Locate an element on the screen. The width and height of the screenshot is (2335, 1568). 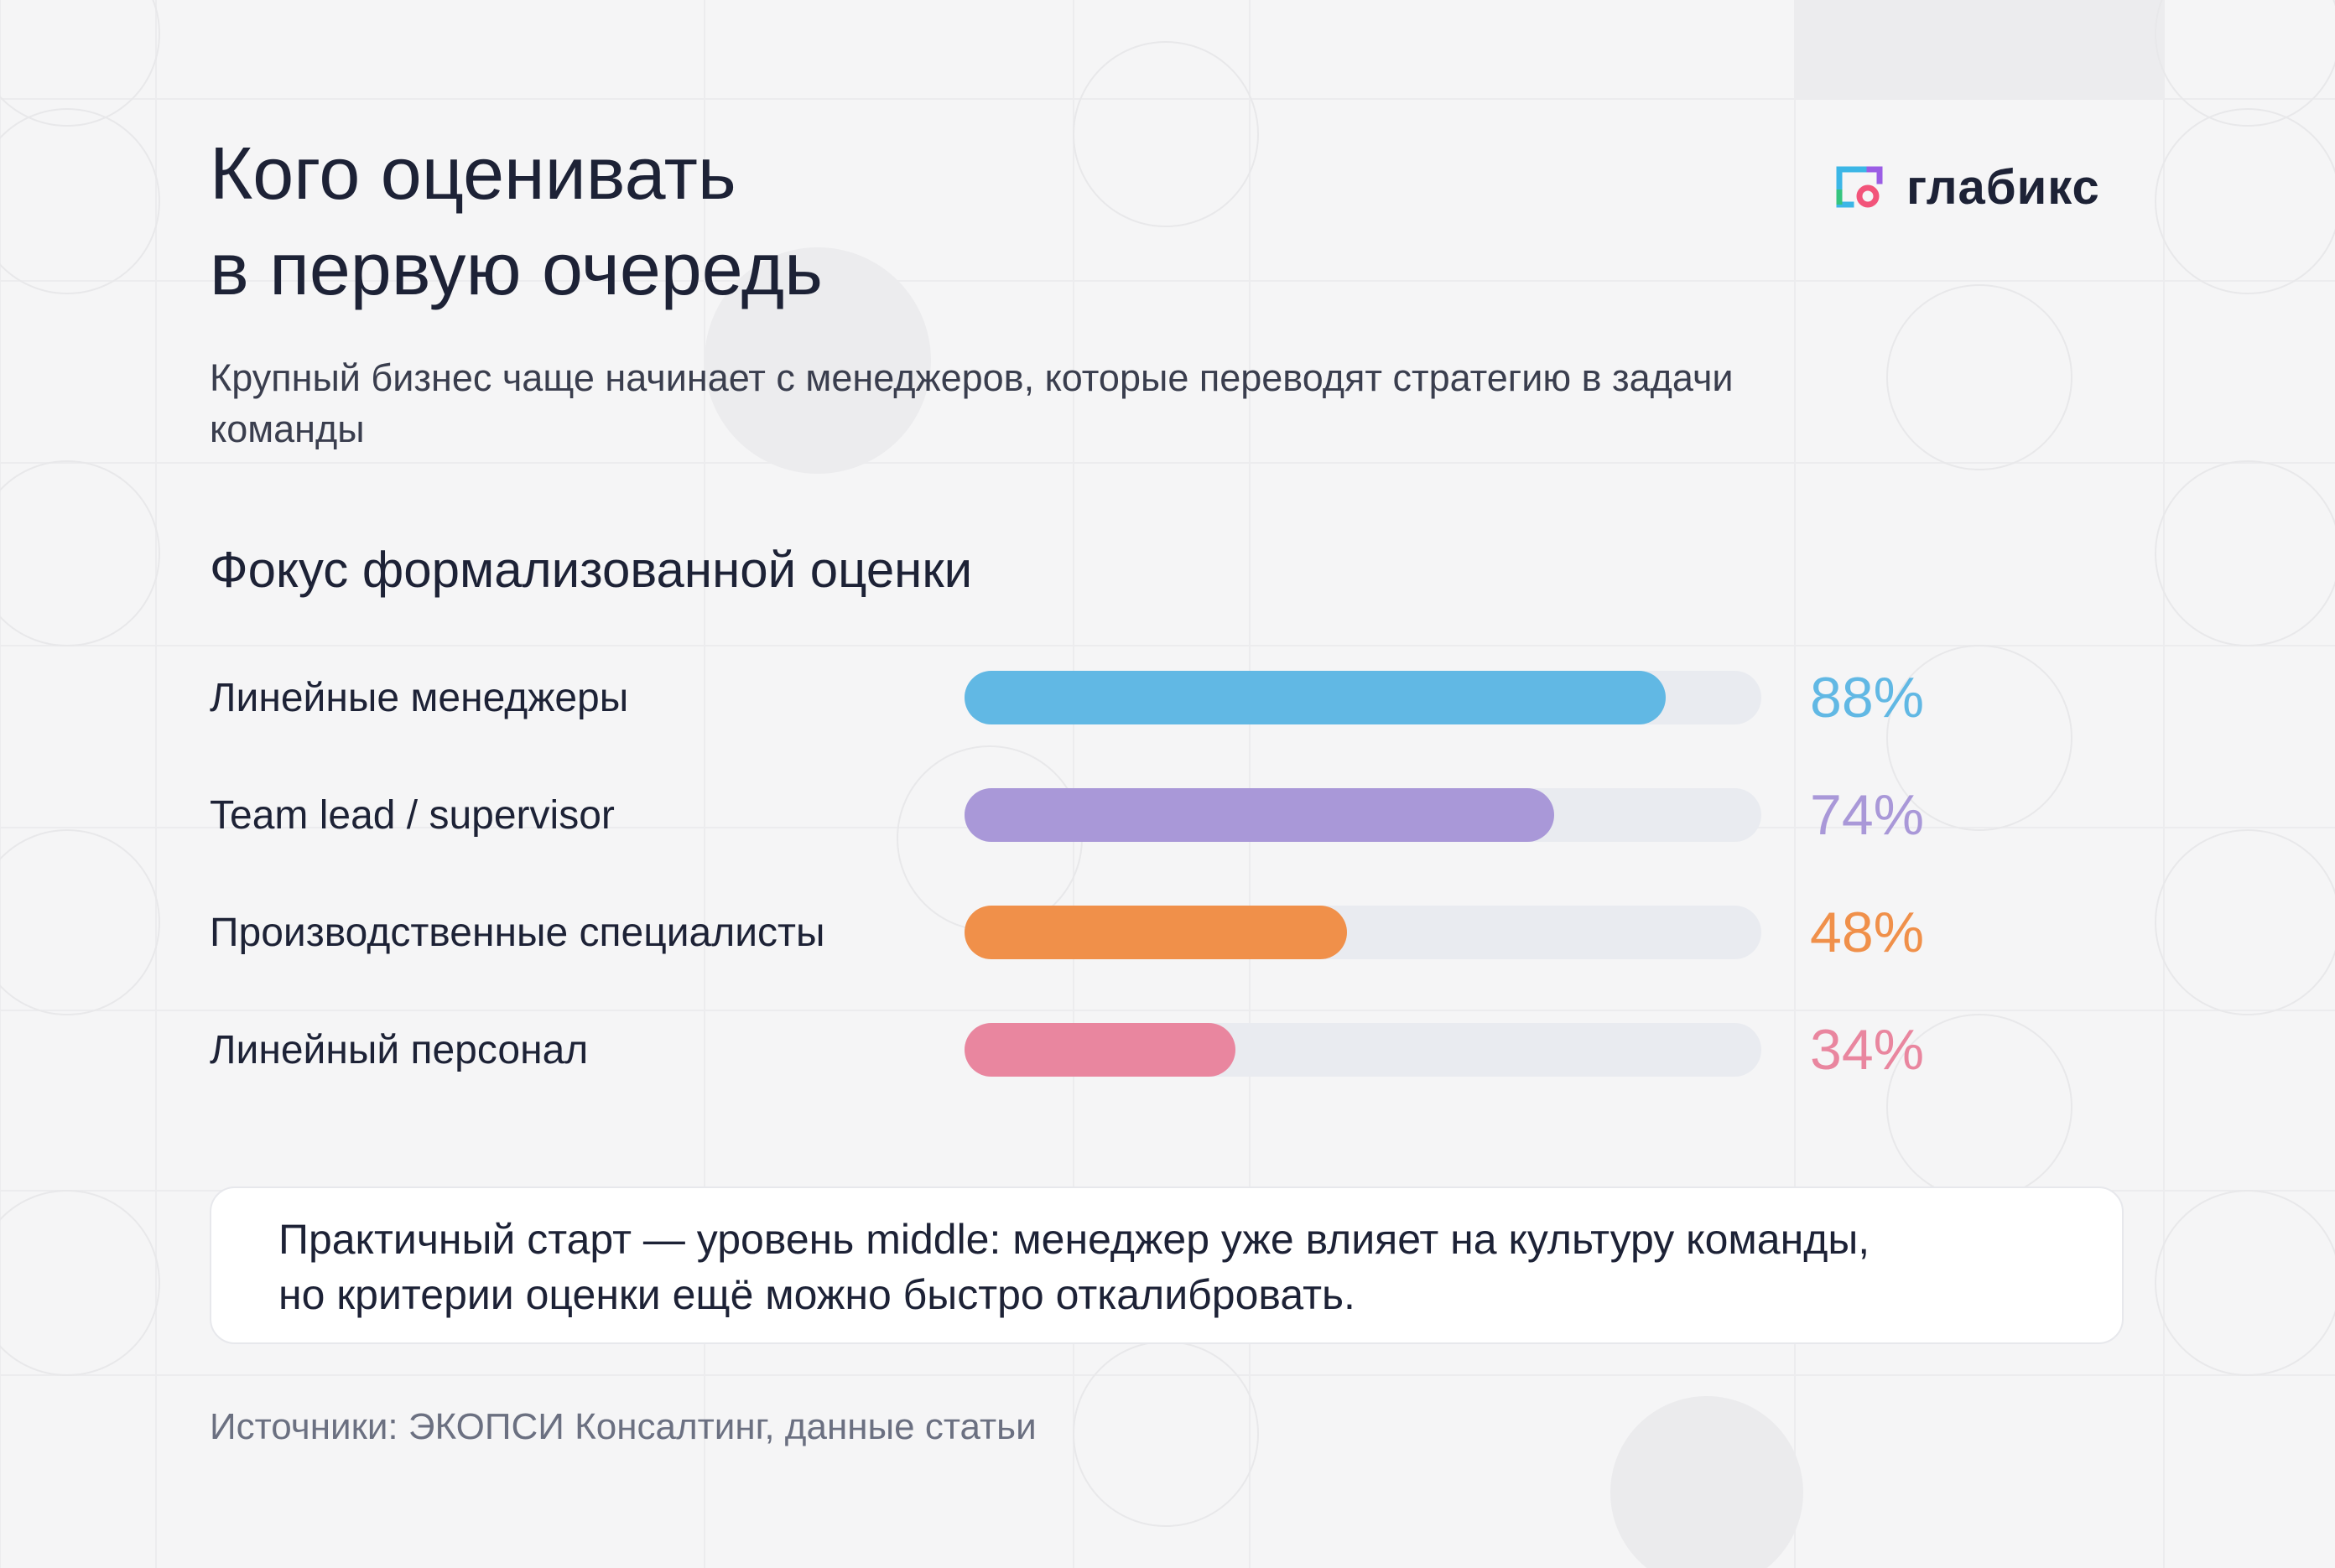
brand-name: глабикс is located at coordinates (2003, 187).